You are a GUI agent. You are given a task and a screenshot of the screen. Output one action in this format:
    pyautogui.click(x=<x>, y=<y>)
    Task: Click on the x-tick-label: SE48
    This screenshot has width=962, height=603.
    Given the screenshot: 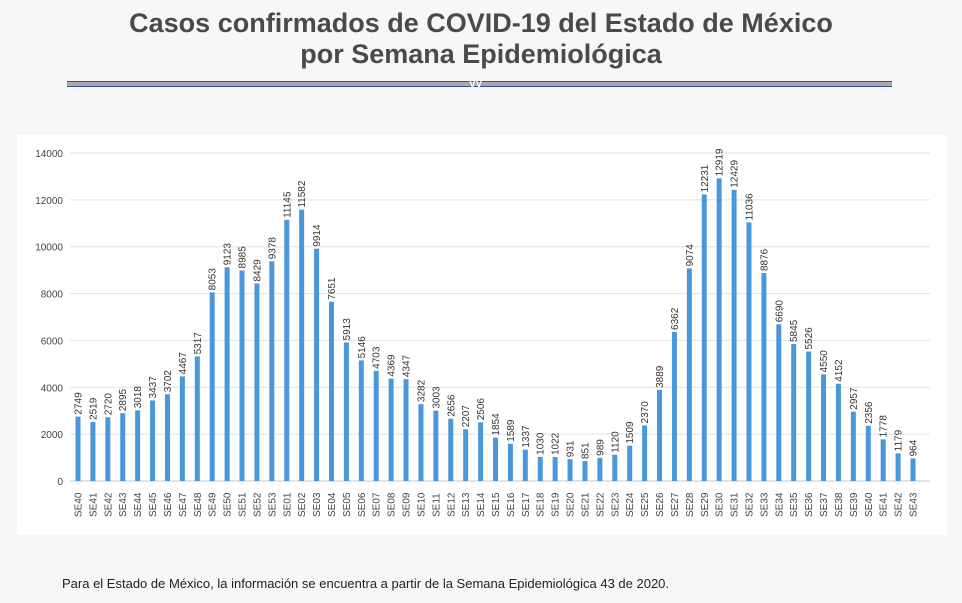 What is the action you would take?
    pyautogui.click(x=198, y=504)
    